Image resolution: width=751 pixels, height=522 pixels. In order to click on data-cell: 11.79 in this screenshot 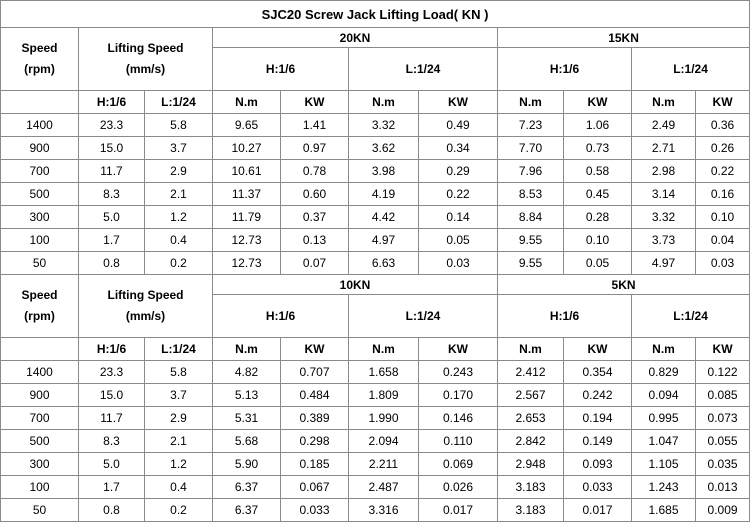, I will do `click(246, 217)`.